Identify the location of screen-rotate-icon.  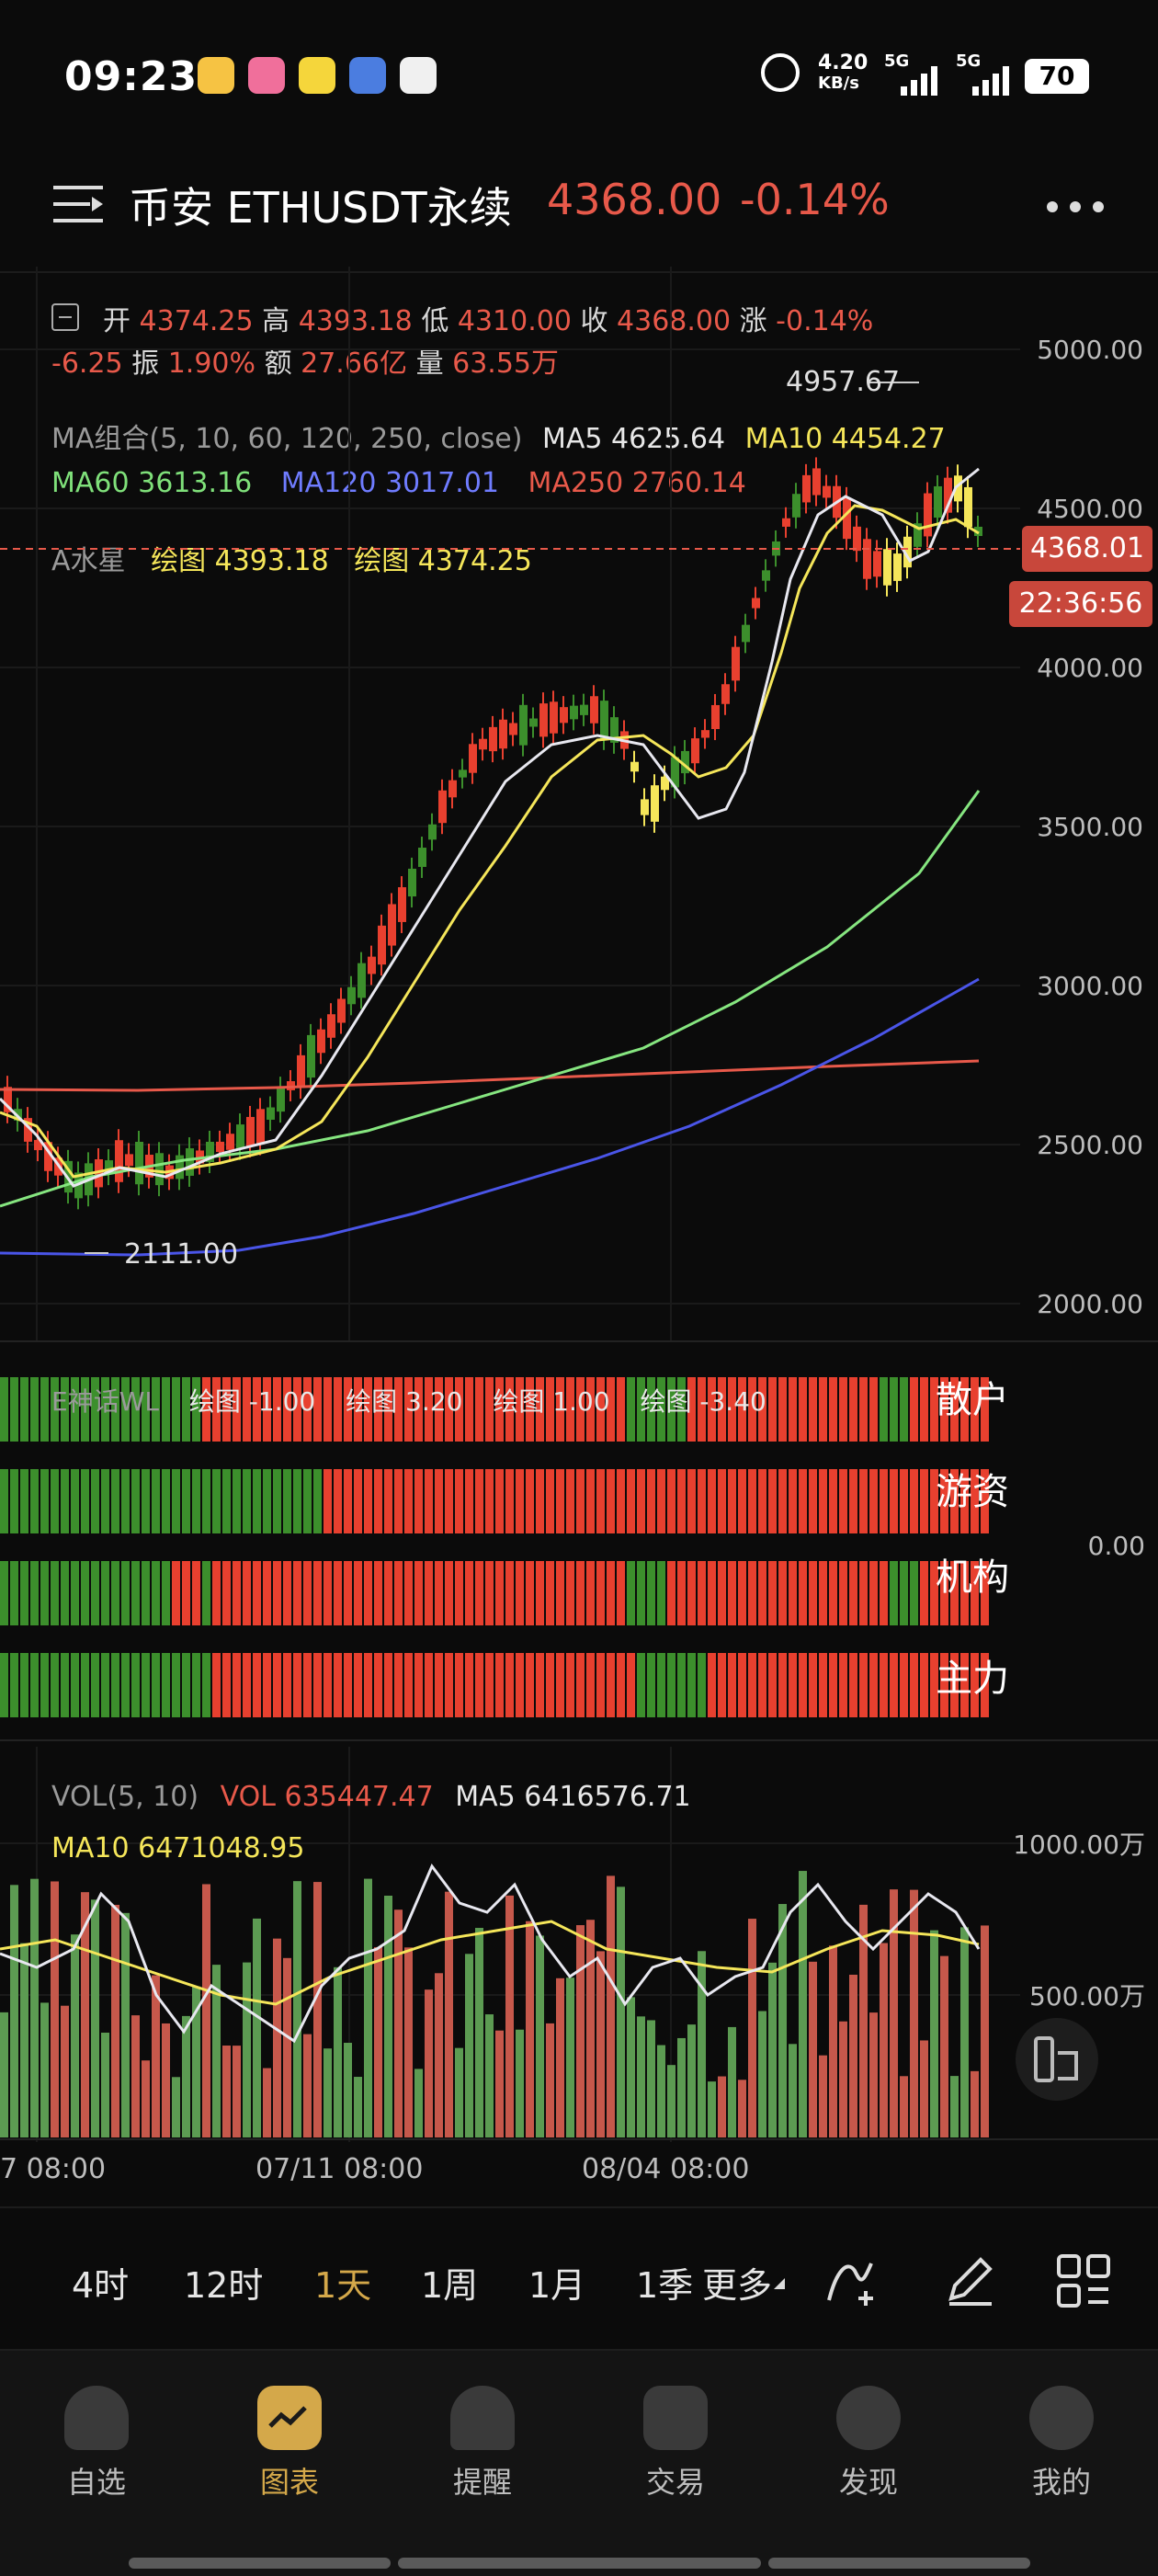
(1057, 2059).